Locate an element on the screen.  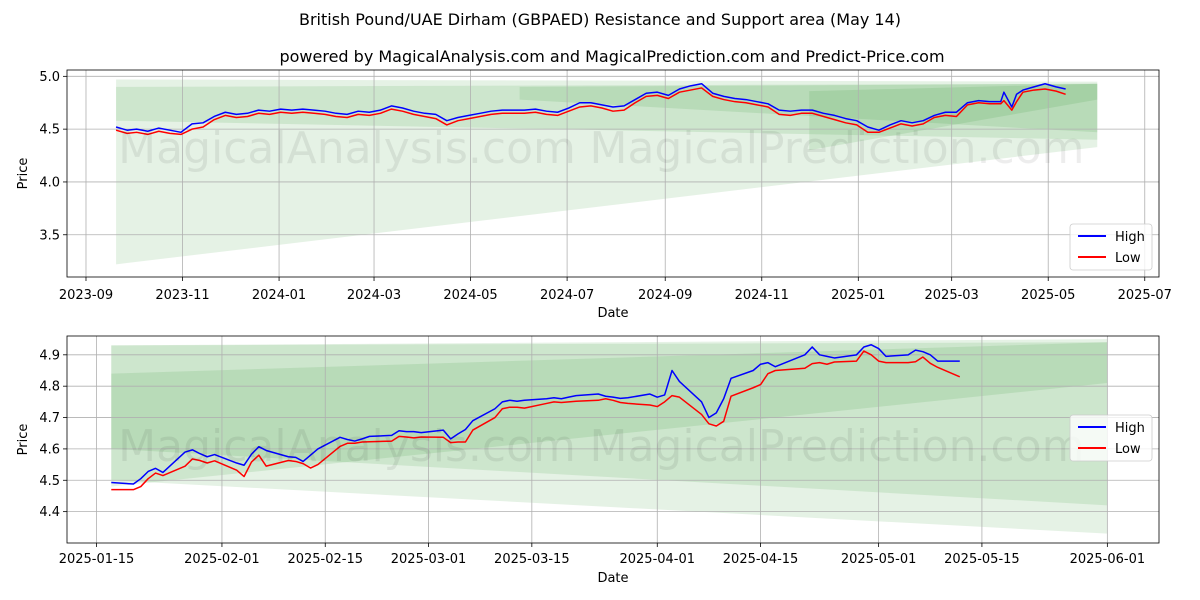
x-tick-label: 2023-09 is located at coordinates (86, 295).